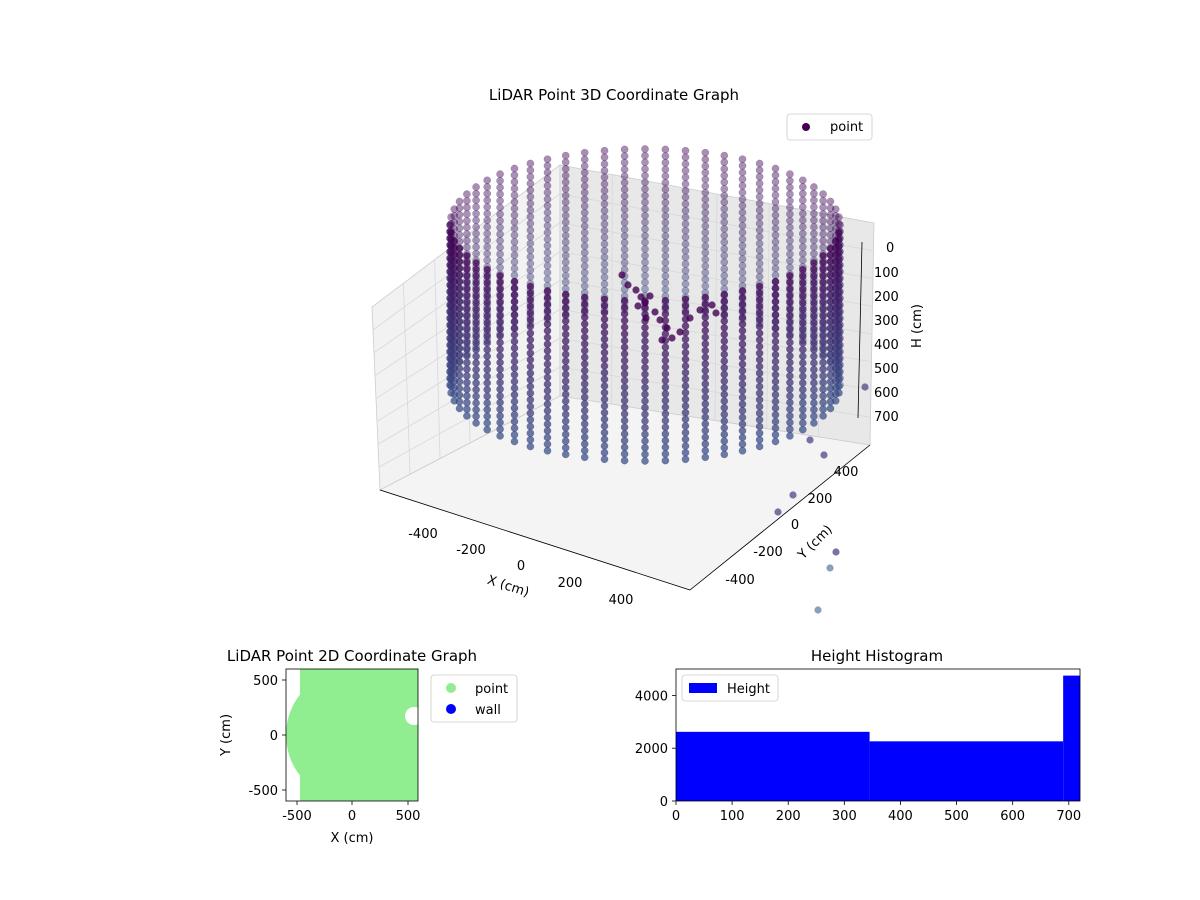 The width and height of the screenshot is (1200, 900). I want to click on histogram-y-axis: 0 2000 4000, so click(655, 749).